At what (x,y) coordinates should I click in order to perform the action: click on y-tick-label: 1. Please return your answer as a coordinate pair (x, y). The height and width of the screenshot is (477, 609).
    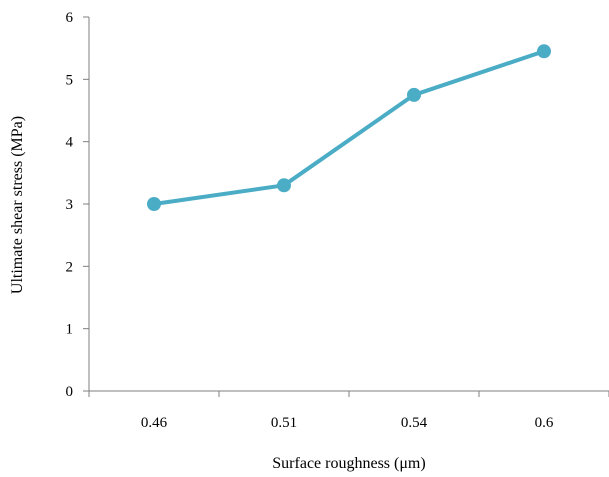
    Looking at the image, I should click on (70, 330).